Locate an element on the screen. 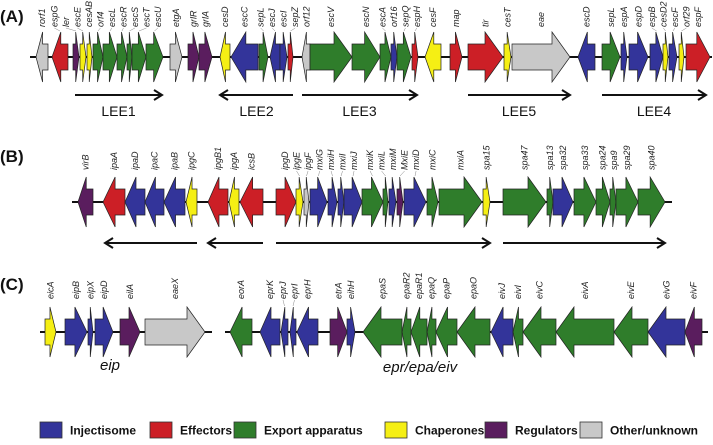  gene-label: map is located at coordinates (456, 18).